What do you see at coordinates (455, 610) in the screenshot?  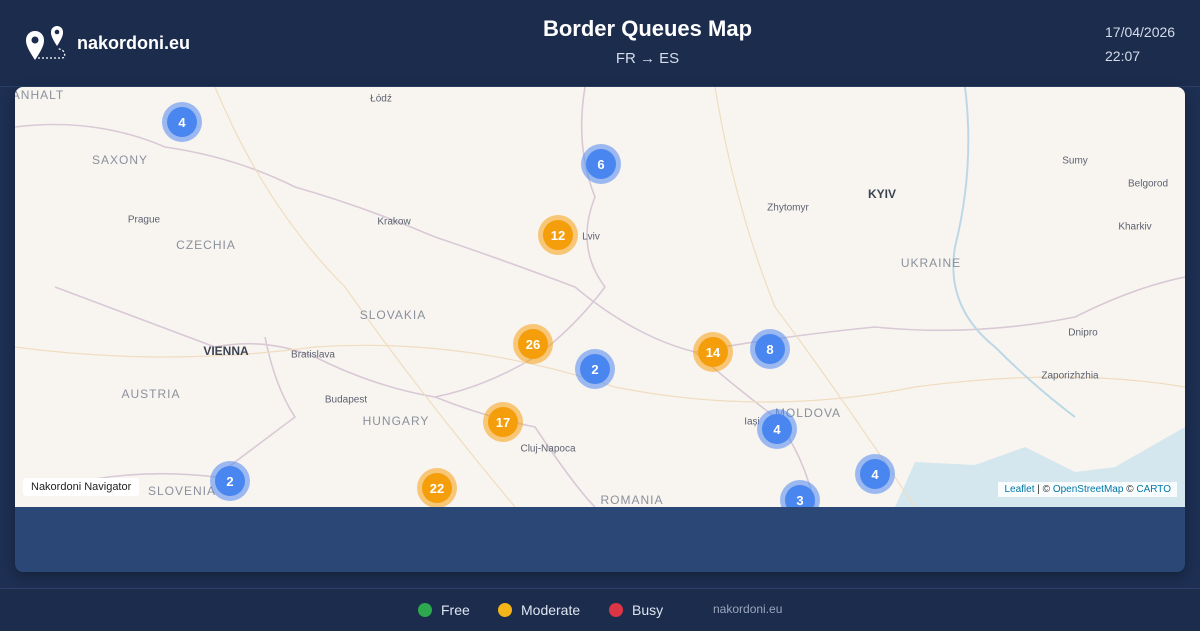 I see `legend-label: Free` at bounding box center [455, 610].